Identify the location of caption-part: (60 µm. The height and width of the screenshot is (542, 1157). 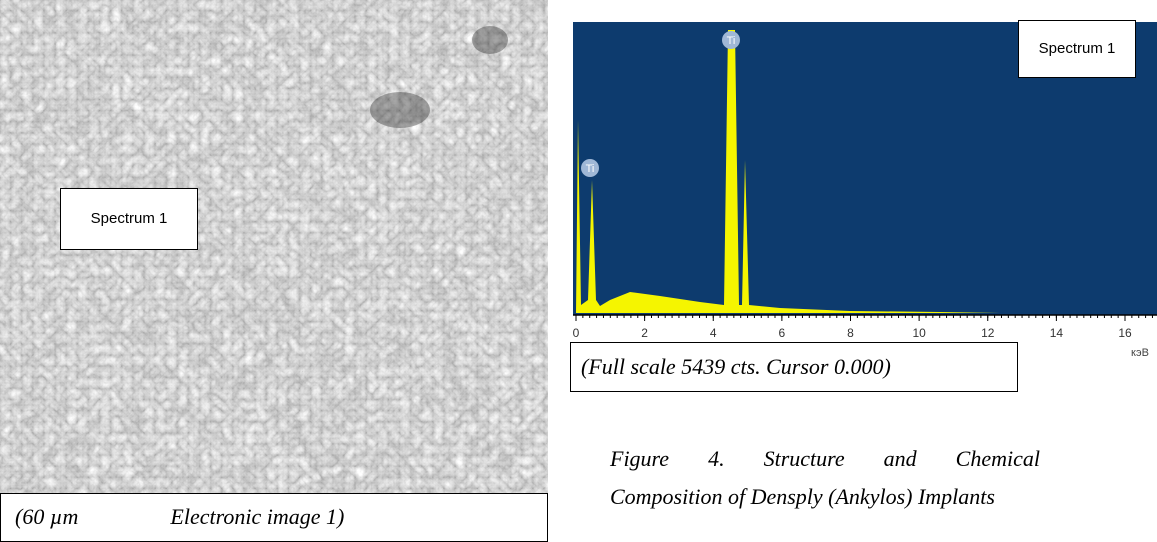
(47, 516).